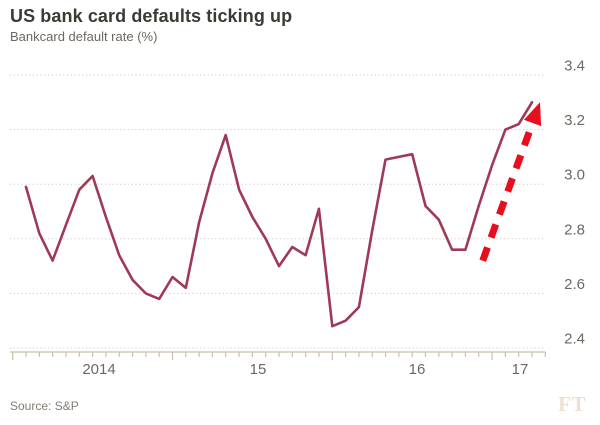 Image resolution: width=600 pixels, height=425 pixels. I want to click on y-axis-tick-label: 3.2, so click(574, 120).